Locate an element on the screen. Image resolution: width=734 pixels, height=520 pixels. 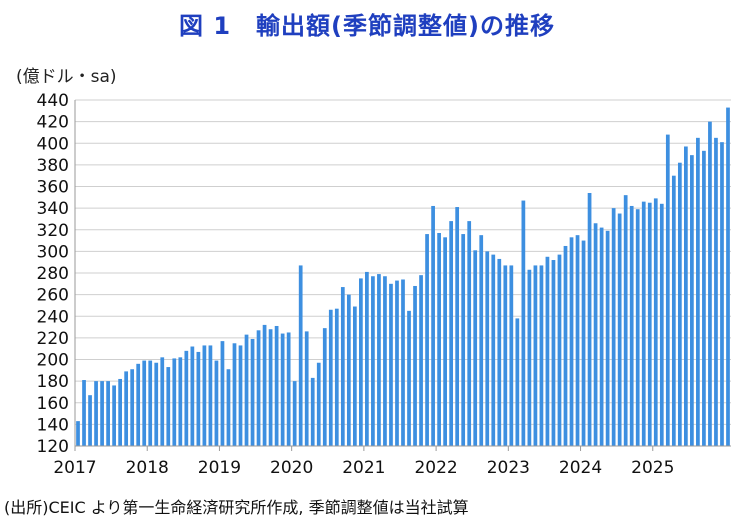
y-tick-280: 280 is located at coordinates (53, 274).